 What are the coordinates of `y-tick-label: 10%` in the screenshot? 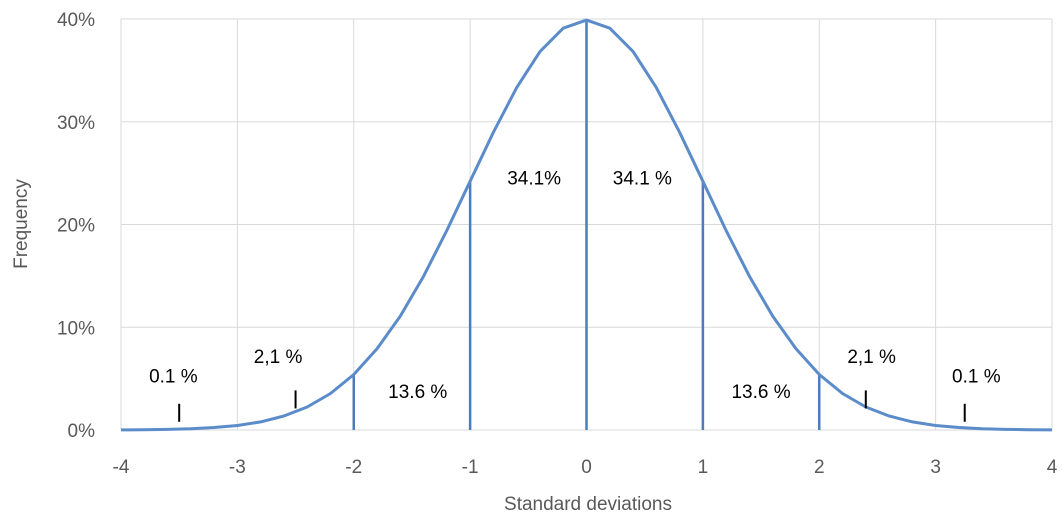 It's located at (76, 328).